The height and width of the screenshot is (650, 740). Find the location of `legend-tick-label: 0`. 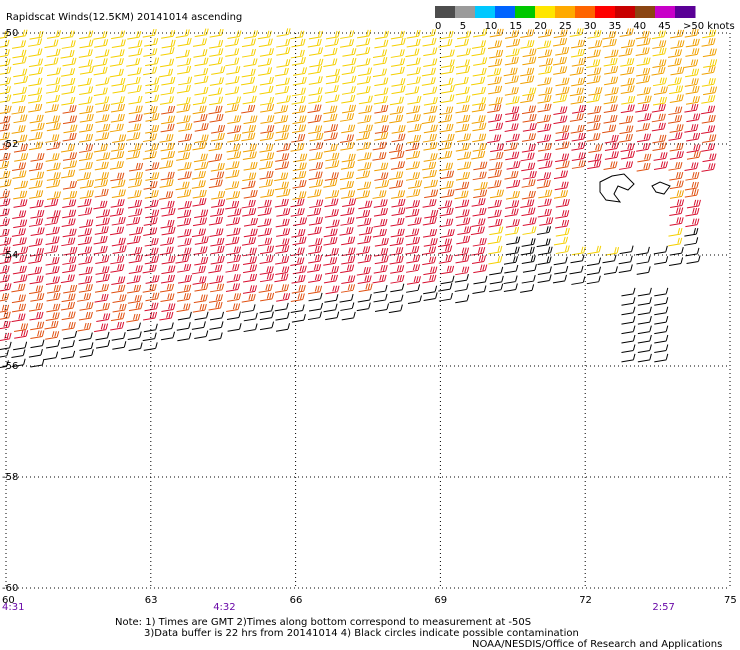

legend-tick-label: 0 is located at coordinates (438, 26).